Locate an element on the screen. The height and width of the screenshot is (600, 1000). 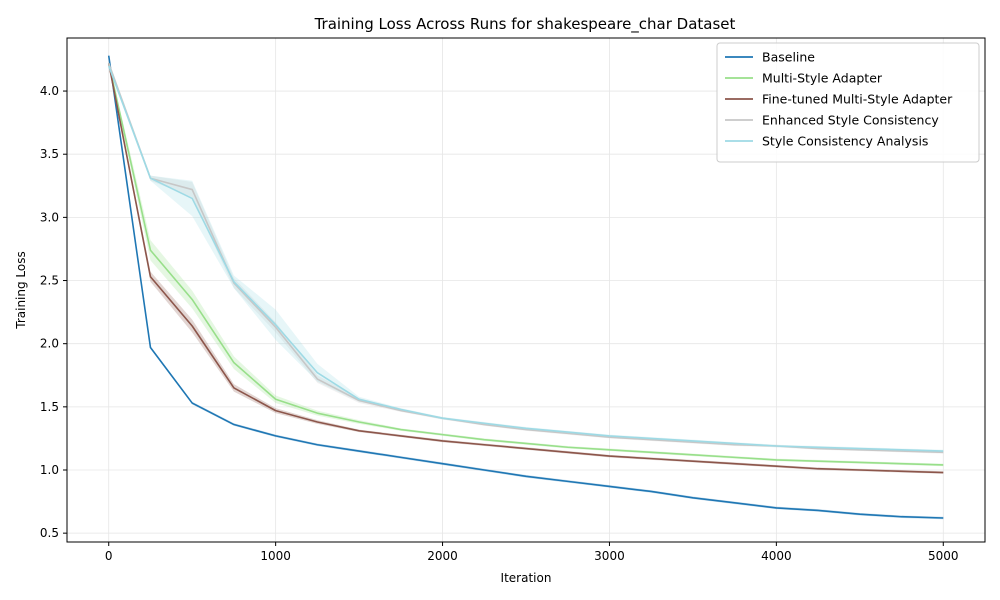
legend-label-1: Multi-Style Adapter is located at coordinates (822, 78).